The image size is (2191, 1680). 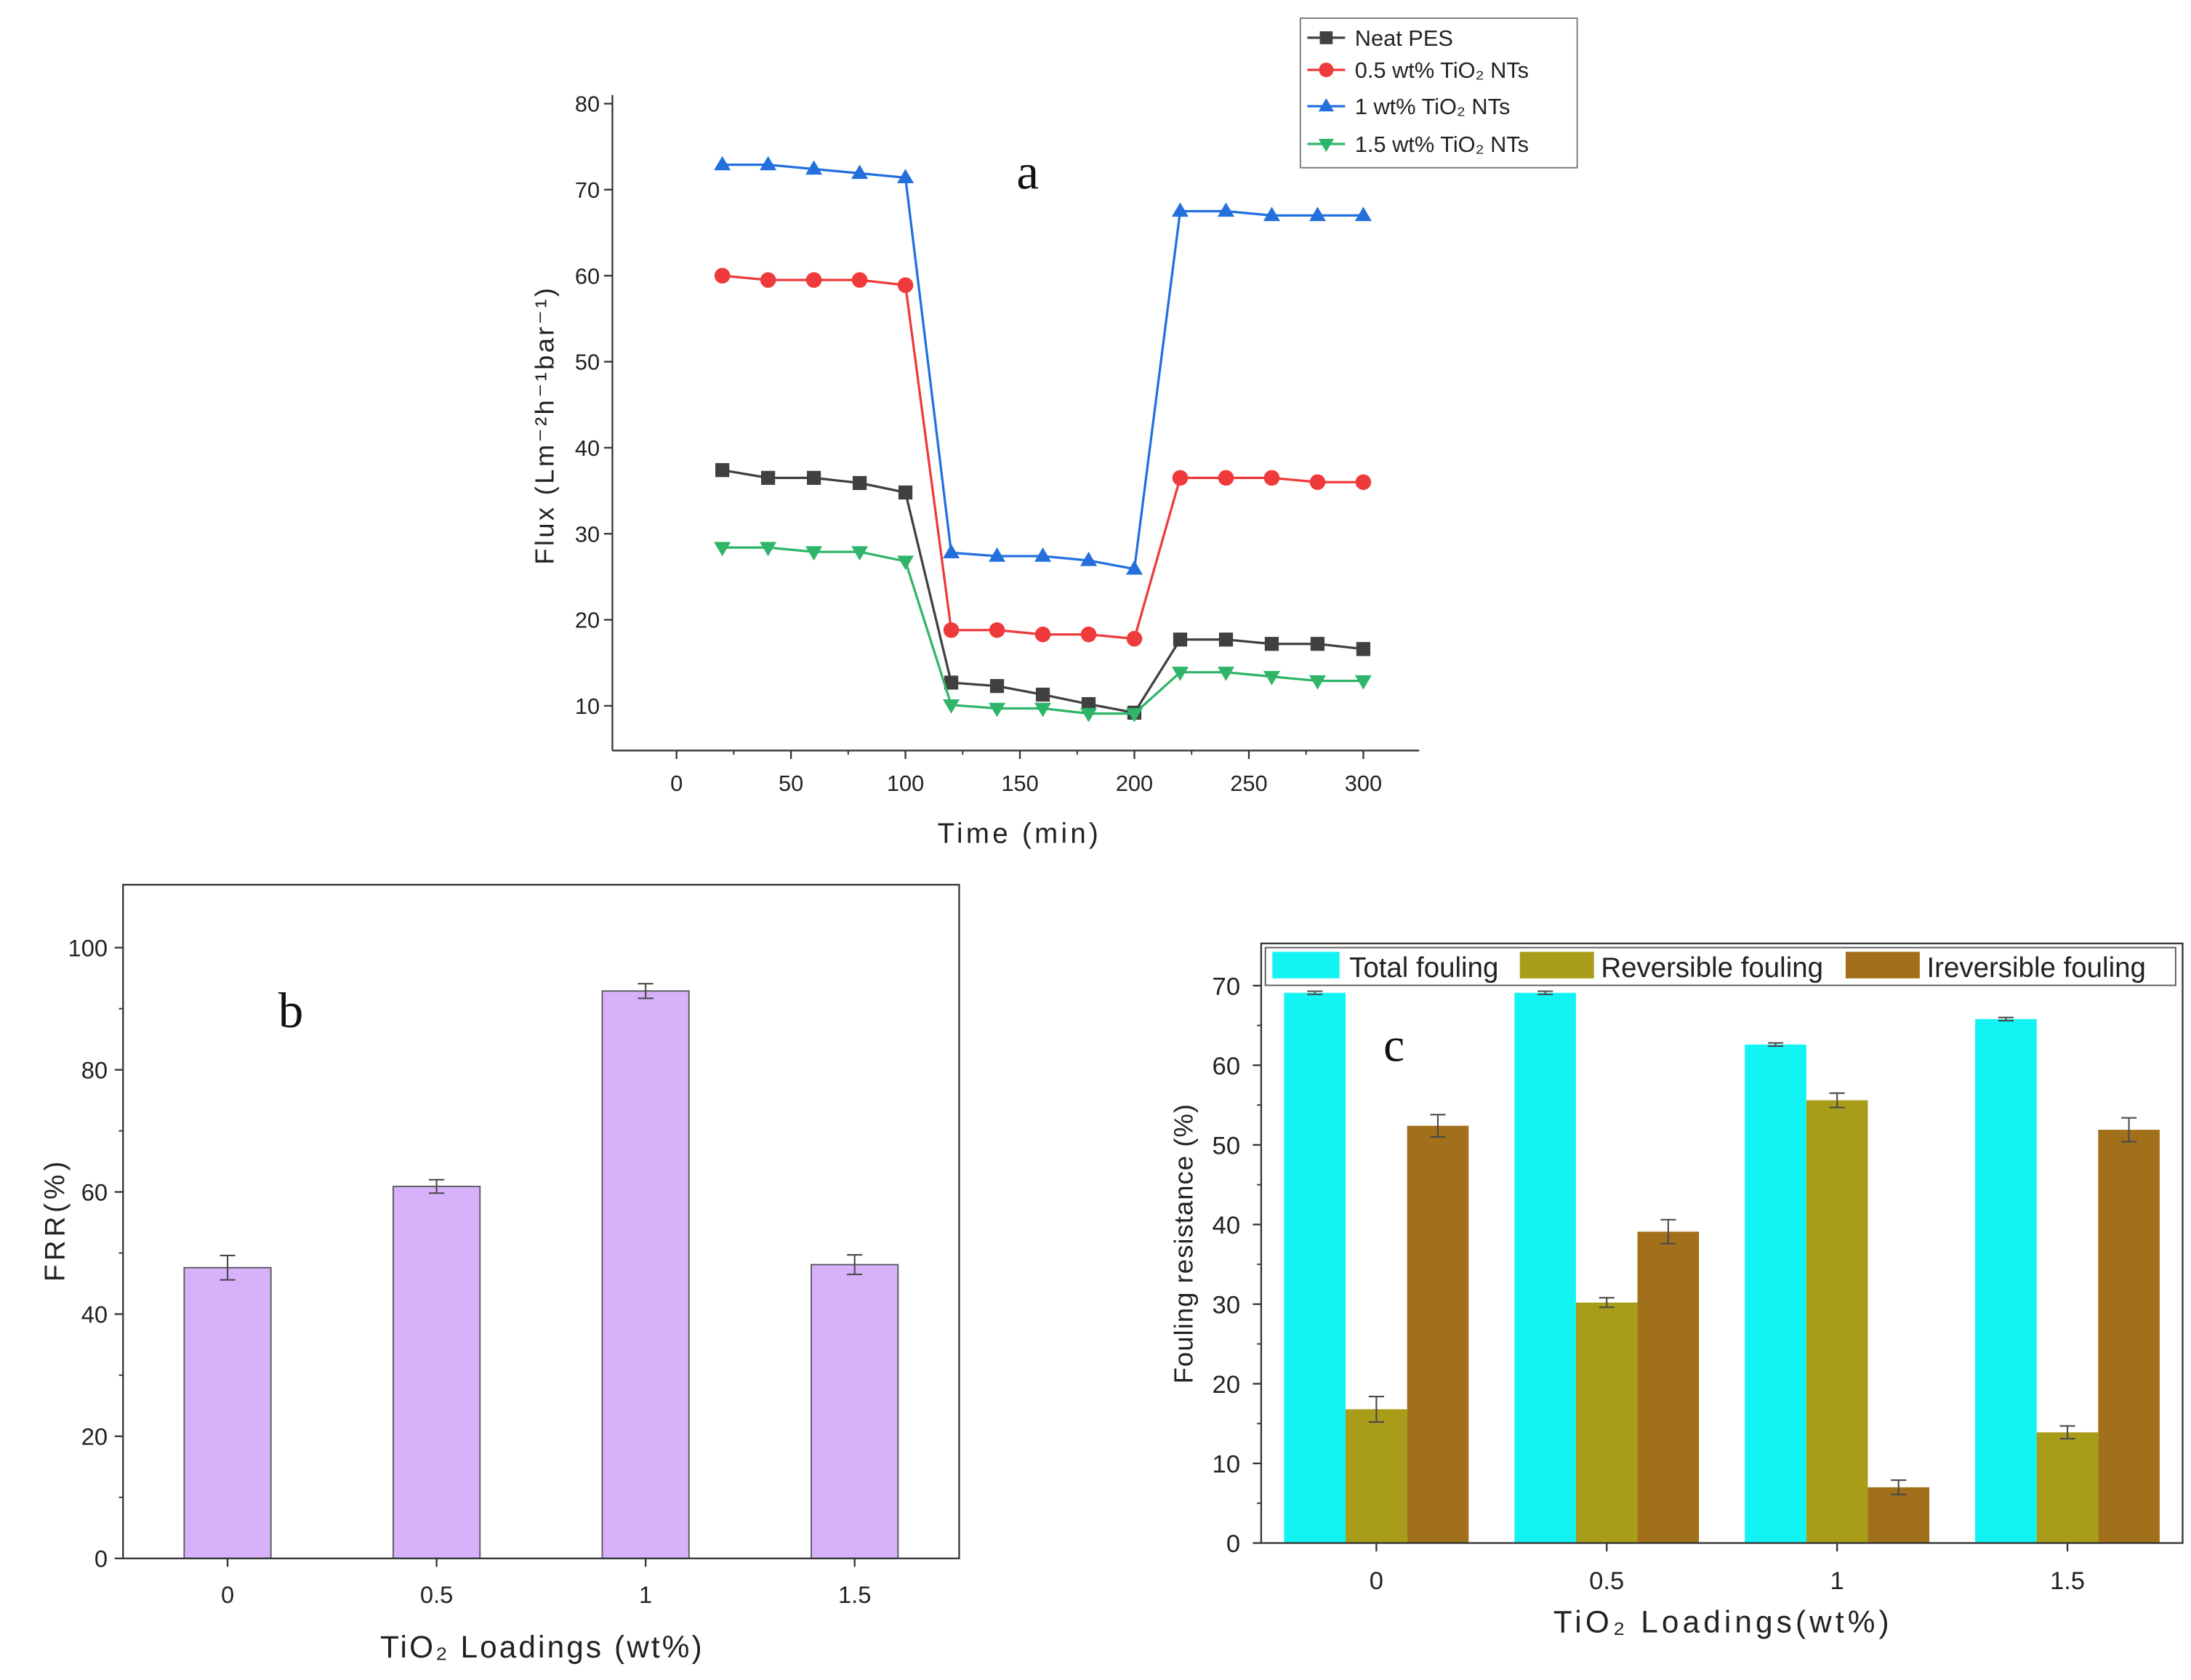 I want to click on y-tick-label: 80, so click(x=94, y=1069).